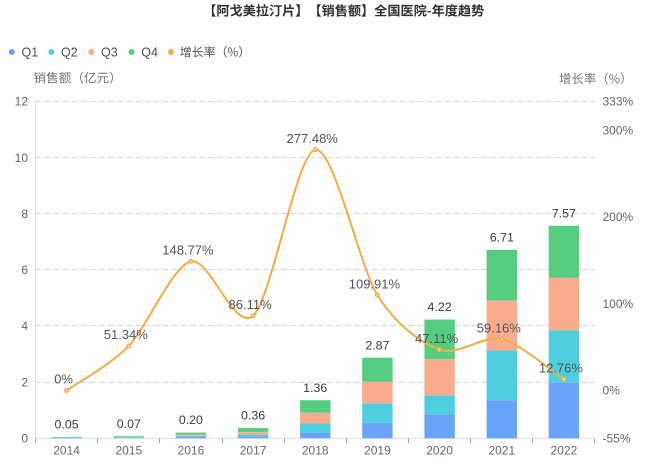 This screenshot has height=468, width=650. Describe the element at coordinates (191, 420) in the screenshot. I see `svg-text: 0.20` at that location.